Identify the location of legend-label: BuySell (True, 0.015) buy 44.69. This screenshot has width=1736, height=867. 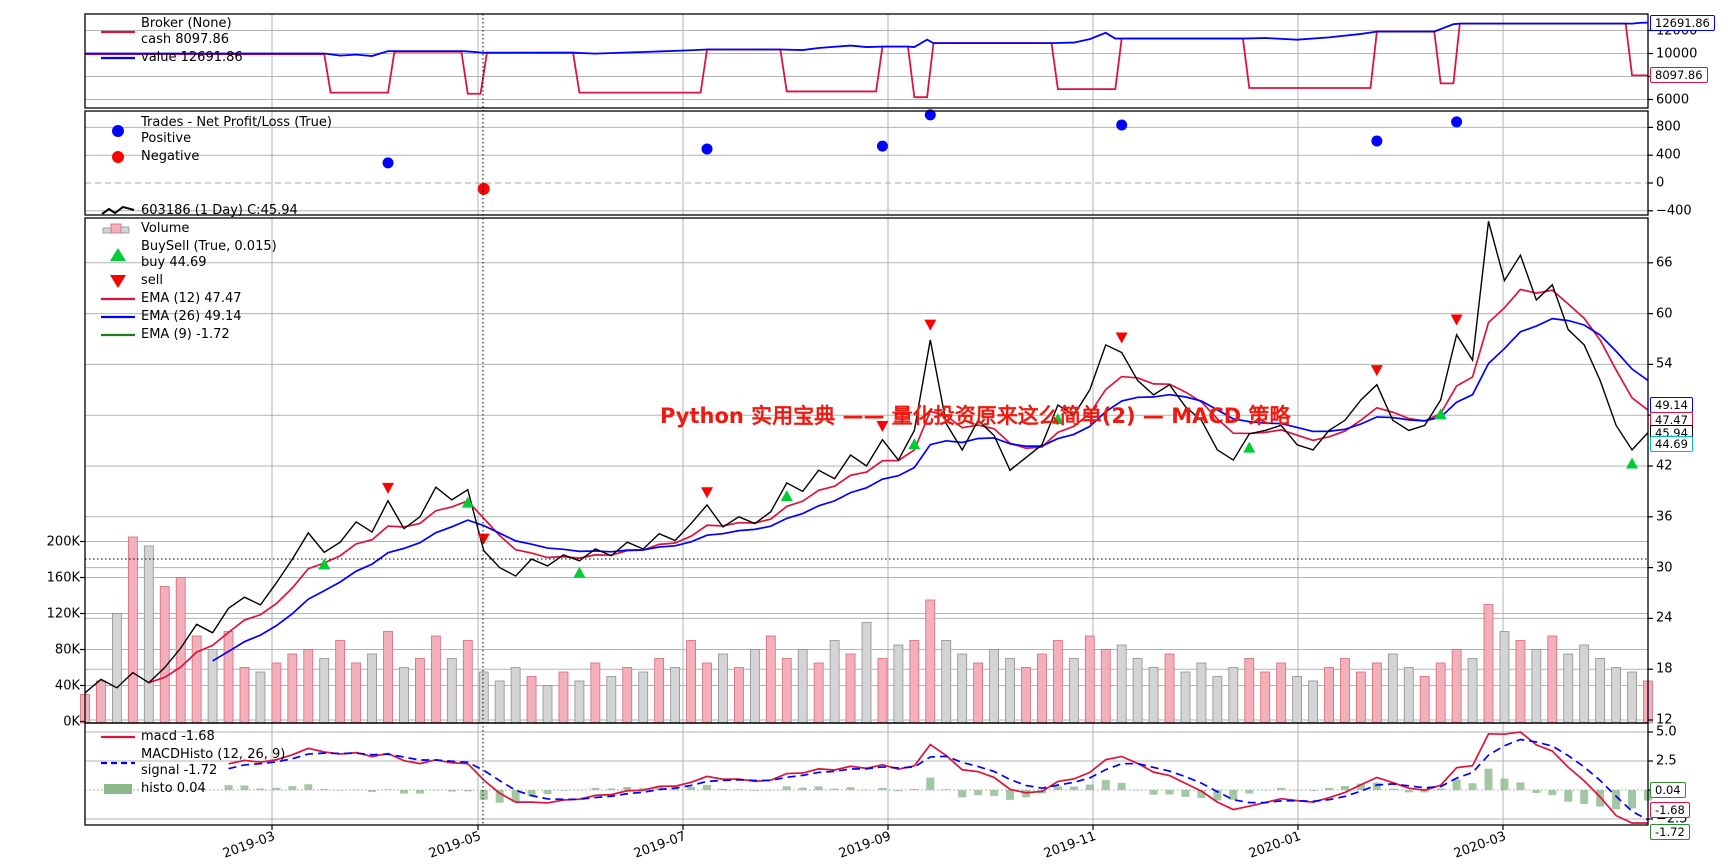
(209, 254).